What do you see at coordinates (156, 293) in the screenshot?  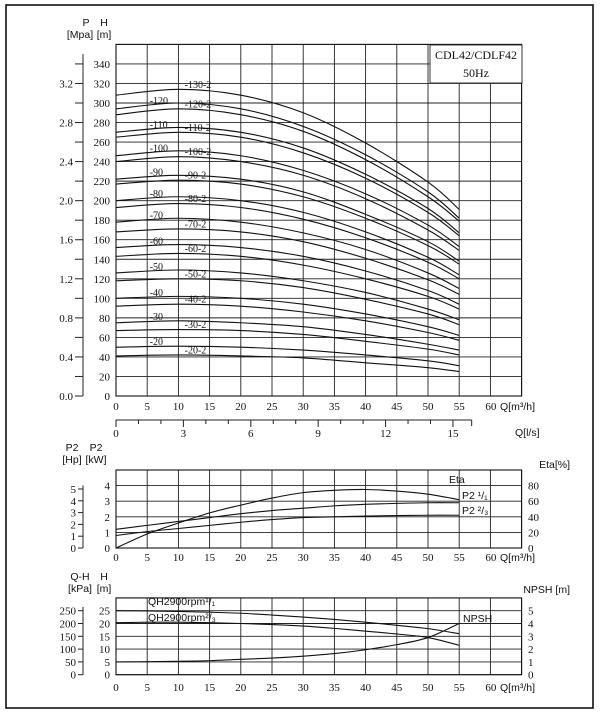 I see `curve-label: -40` at bounding box center [156, 293].